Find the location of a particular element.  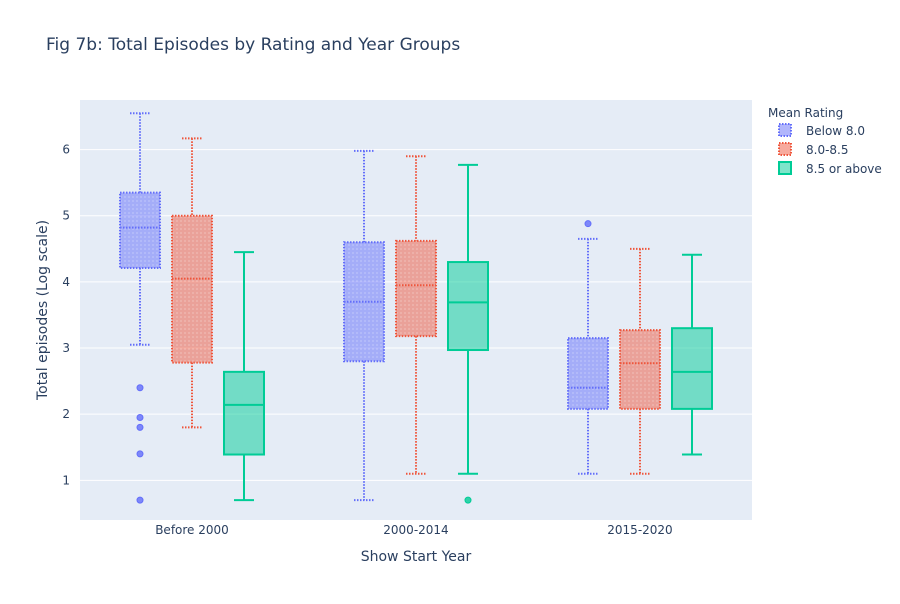

y-tick-label: 5 is located at coordinates (66, 216).